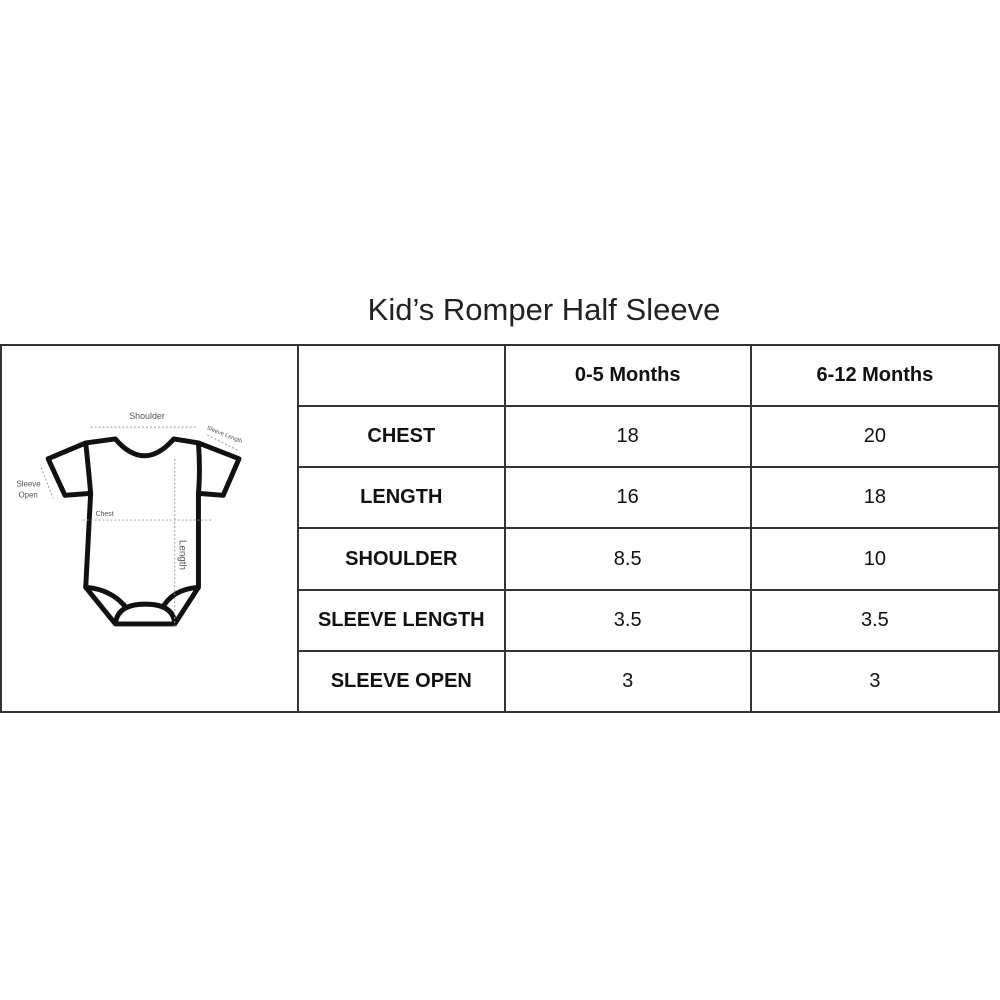 Image resolution: width=1000 pixels, height=1000 pixels. Describe the element at coordinates (401, 620) in the screenshot. I see `row-label: SLEEVE LENGTH` at that location.